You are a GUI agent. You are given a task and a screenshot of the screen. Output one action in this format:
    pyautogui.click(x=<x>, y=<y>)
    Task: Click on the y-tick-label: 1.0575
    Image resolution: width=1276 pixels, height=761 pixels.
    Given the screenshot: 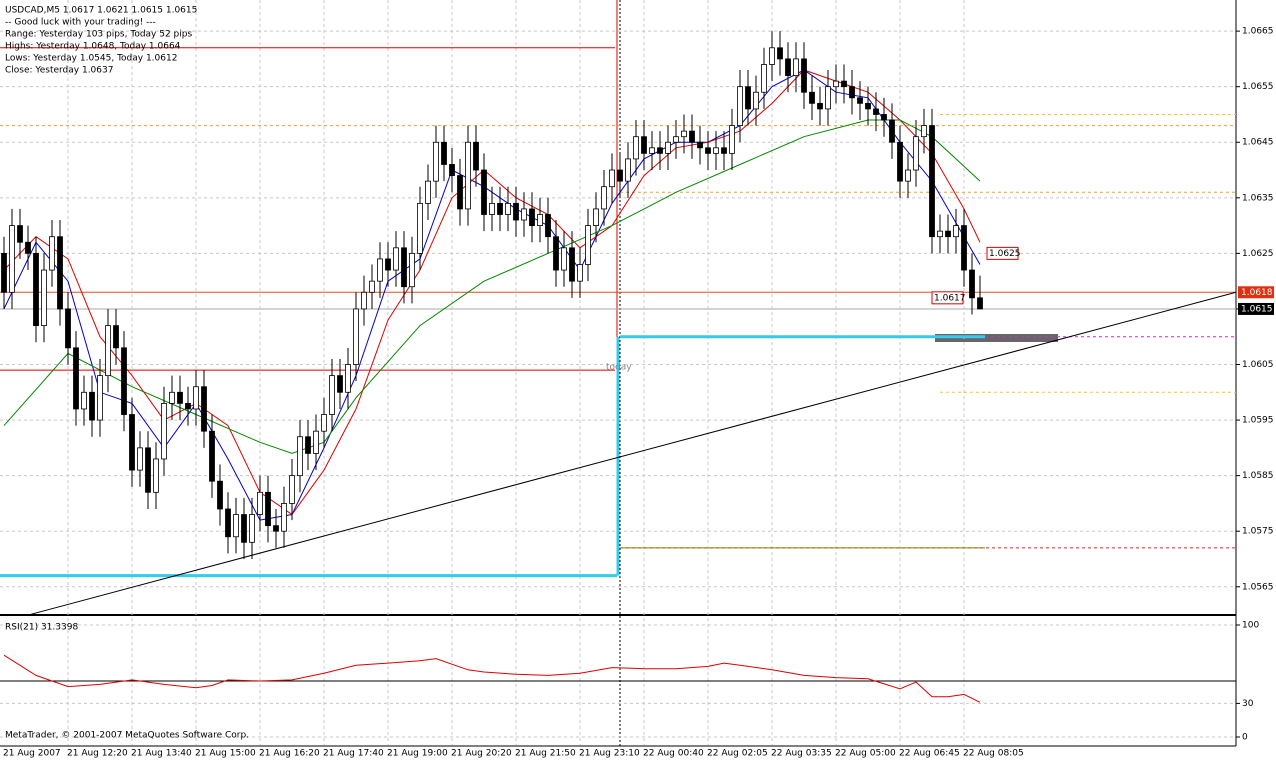 What is the action you would take?
    pyautogui.click(x=1258, y=532)
    